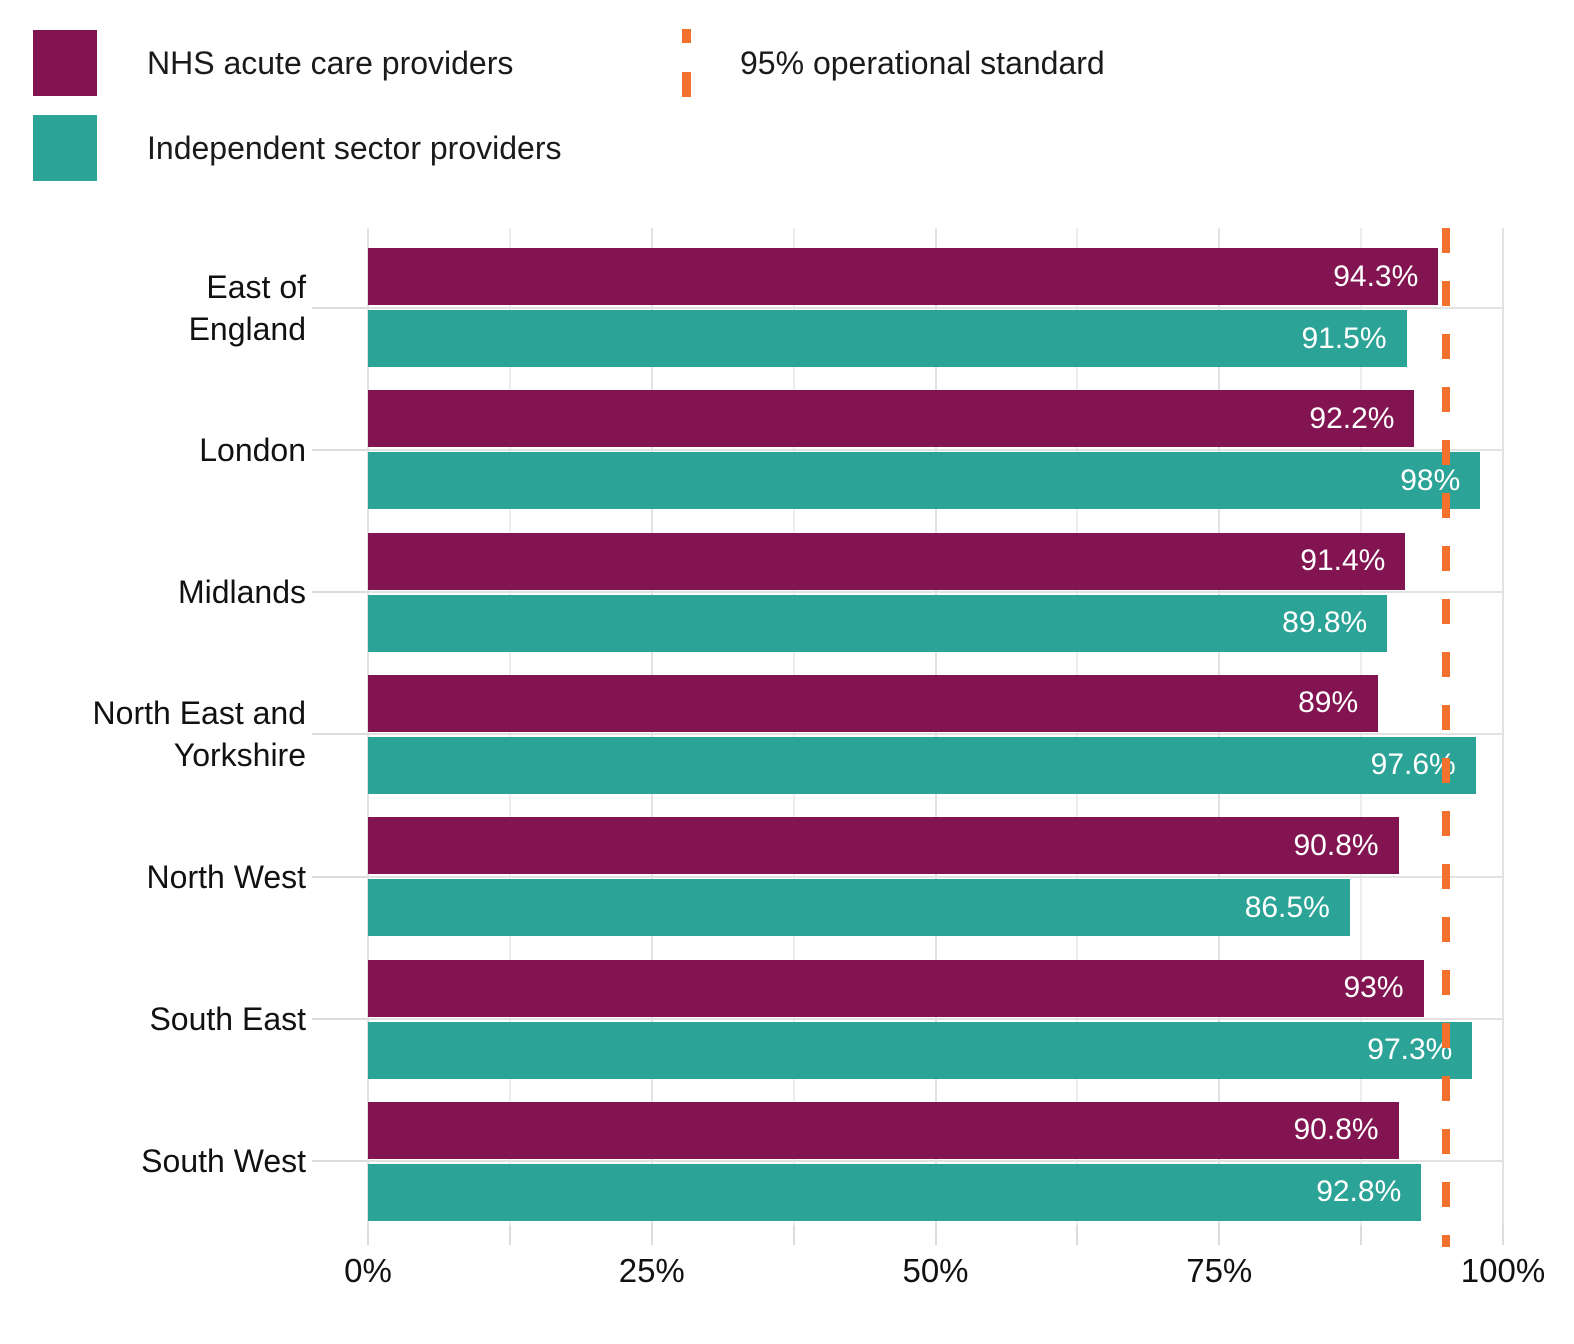  I want to click on category-label-midlands: Midlands, so click(241, 592).